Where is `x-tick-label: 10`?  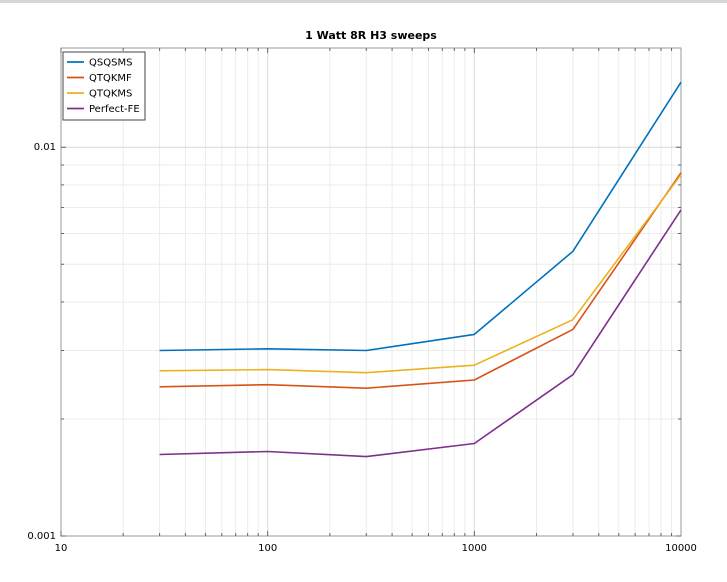
x-tick-label: 10 is located at coordinates (61, 548).